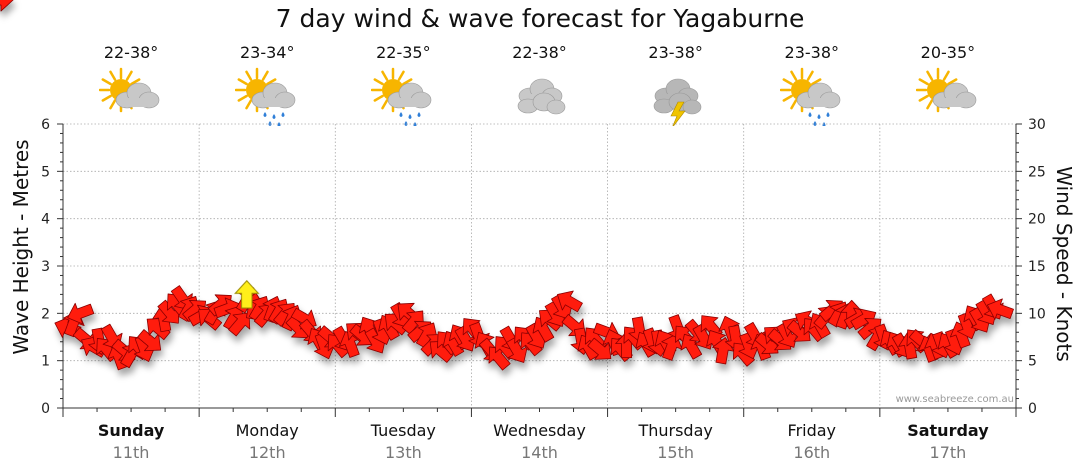 Image resolution: width=1080 pixels, height=475 pixels. What do you see at coordinates (539, 452) in the screenshot?
I see `day-date: 14th` at bounding box center [539, 452].